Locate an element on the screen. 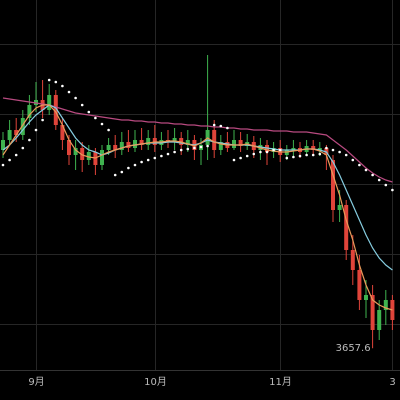 The height and width of the screenshot is (400, 400). x-tick-label: 10月 is located at coordinates (155, 382).